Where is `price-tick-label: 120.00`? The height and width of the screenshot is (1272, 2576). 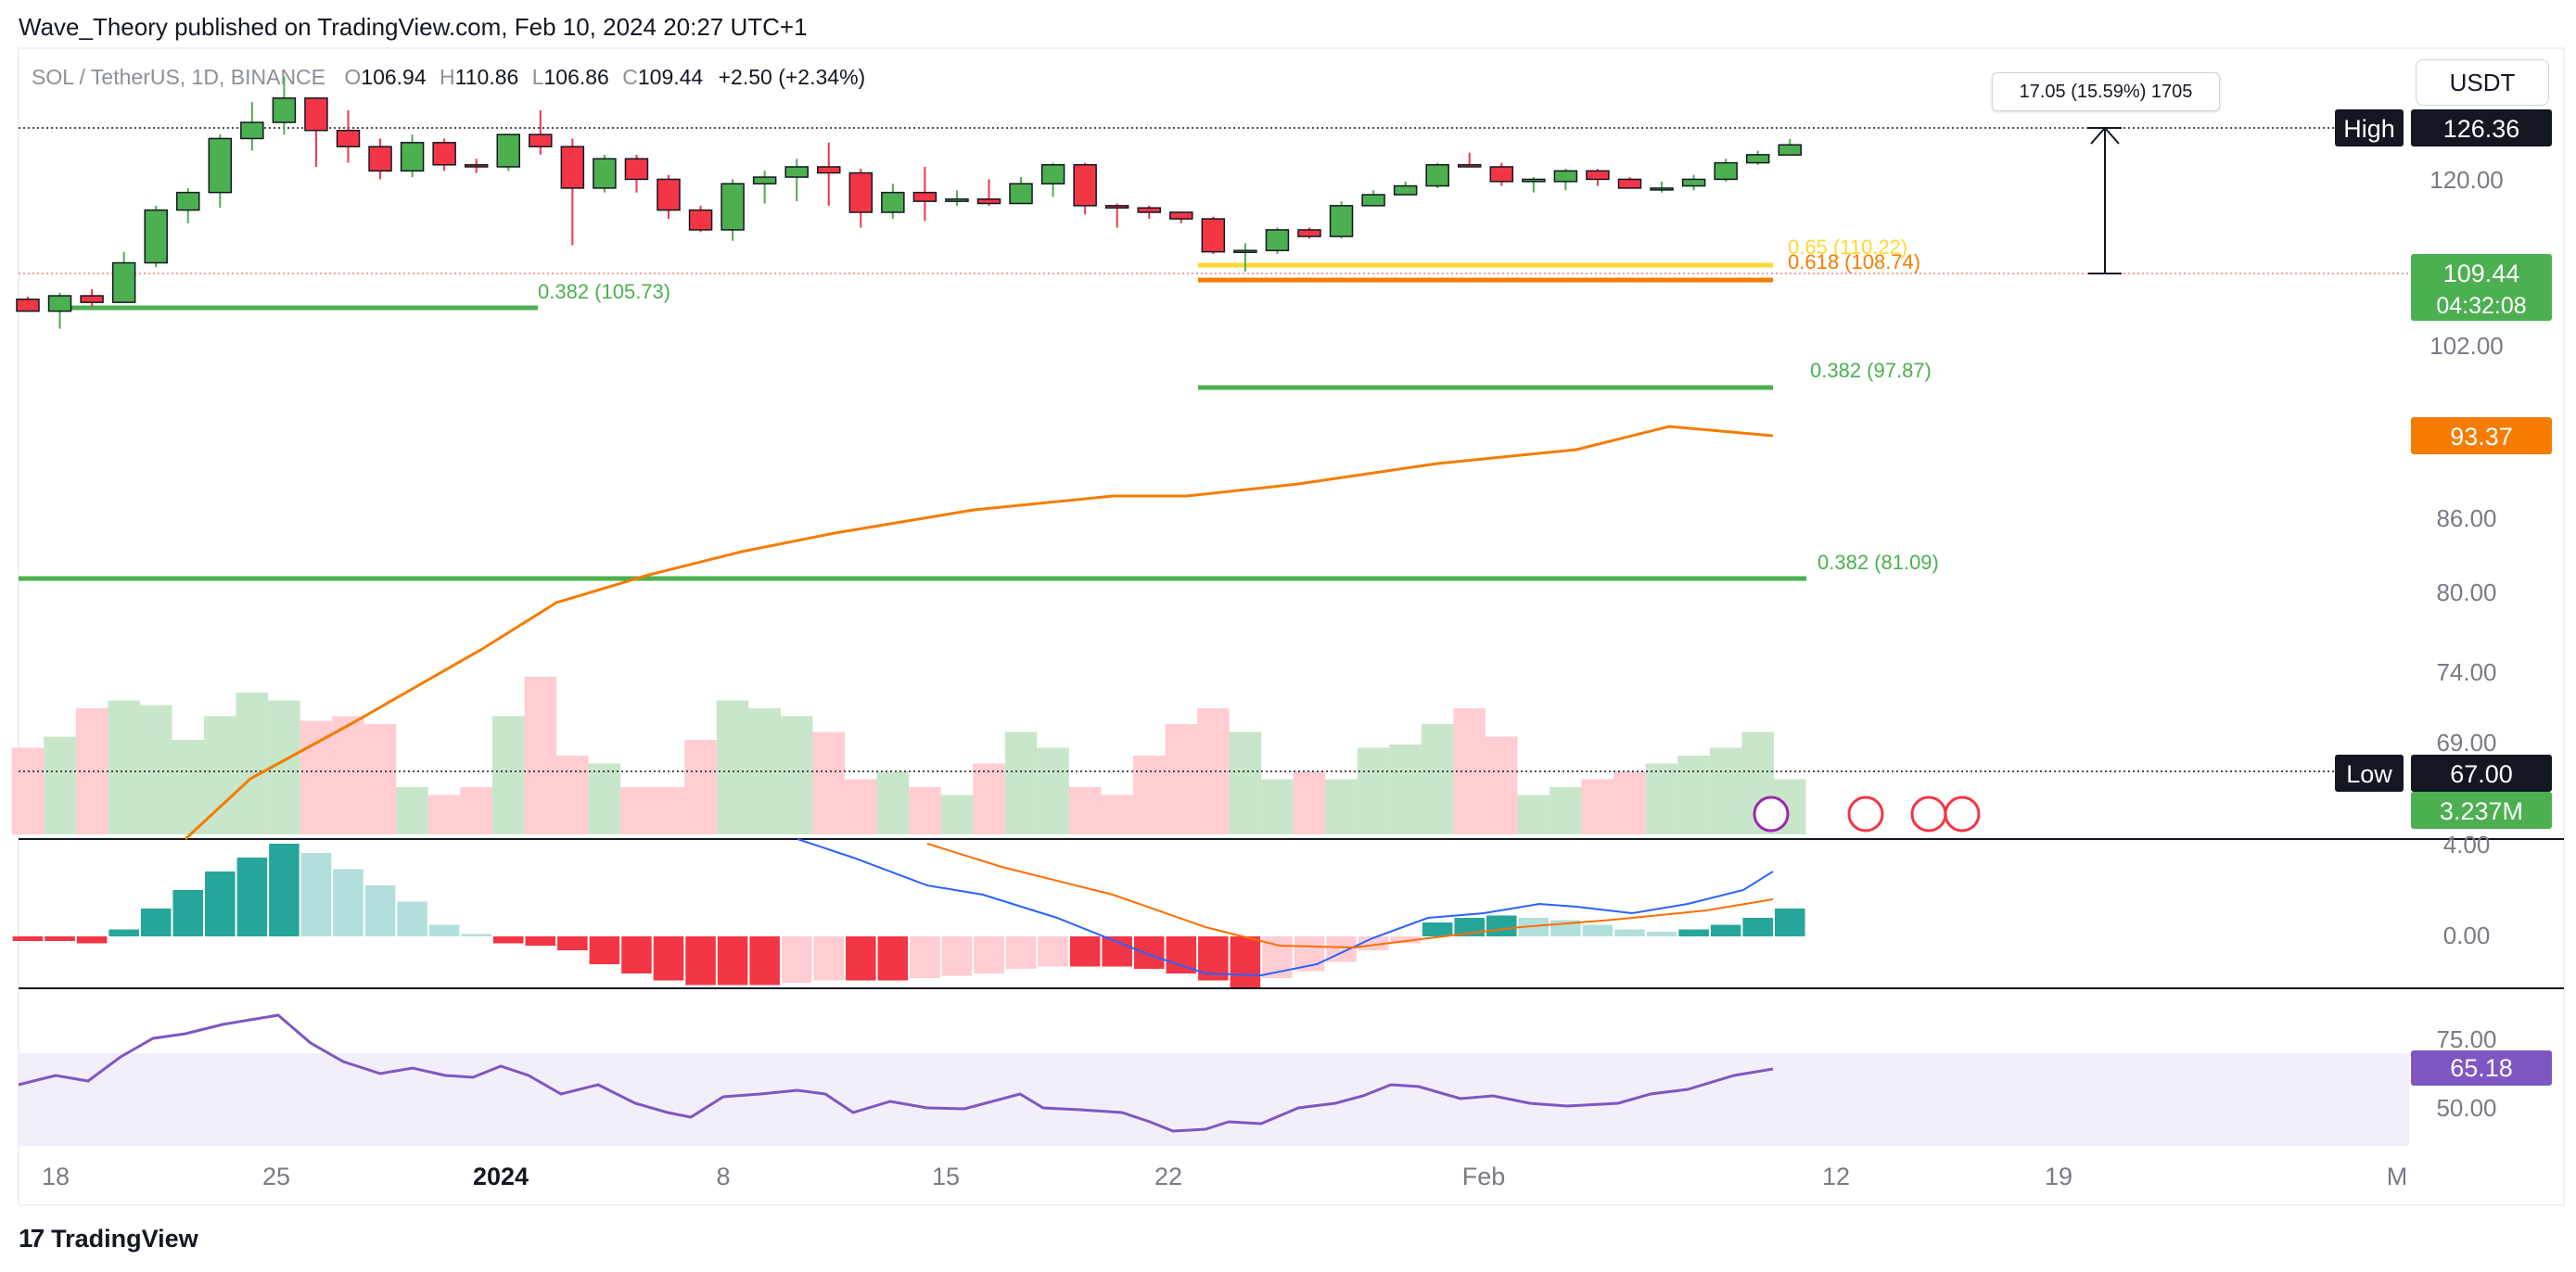 price-tick-label: 120.00 is located at coordinates (2466, 180).